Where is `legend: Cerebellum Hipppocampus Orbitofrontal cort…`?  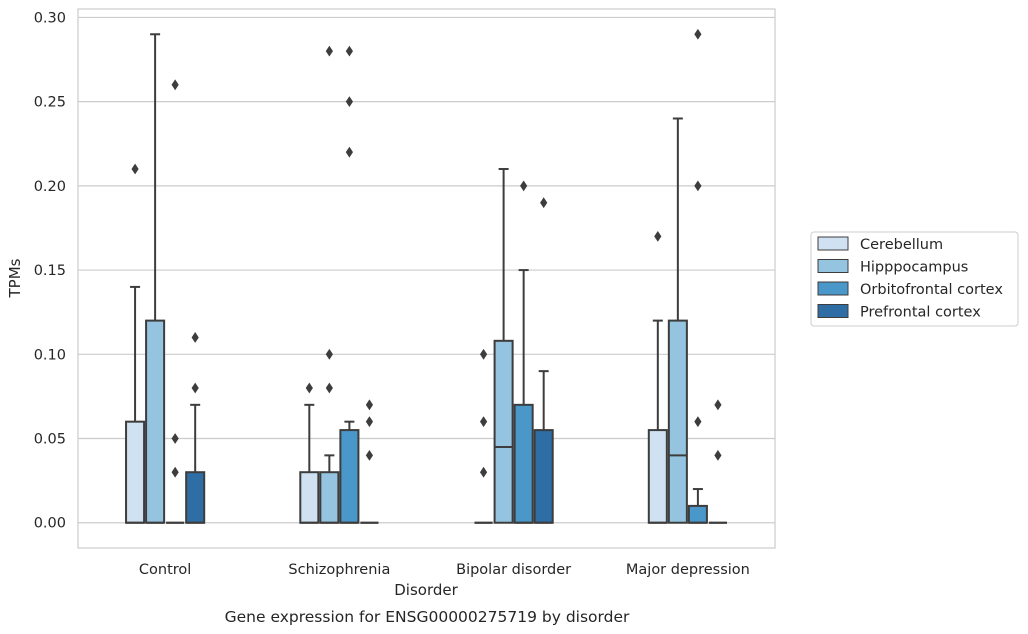
legend: Cerebellum Hipppocampus Orbitofrontal cort… is located at coordinates (914, 279).